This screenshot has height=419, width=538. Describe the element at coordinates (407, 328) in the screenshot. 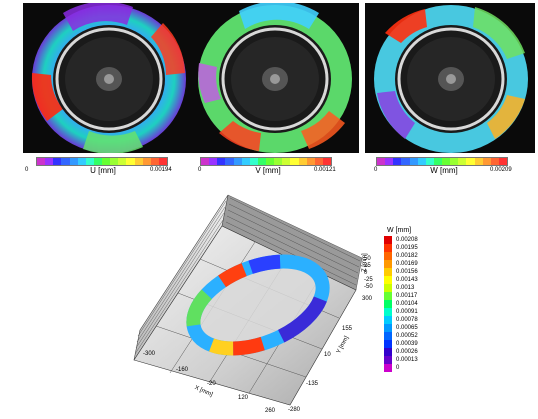

I see `w-legend-value: 0.00065` at that location.